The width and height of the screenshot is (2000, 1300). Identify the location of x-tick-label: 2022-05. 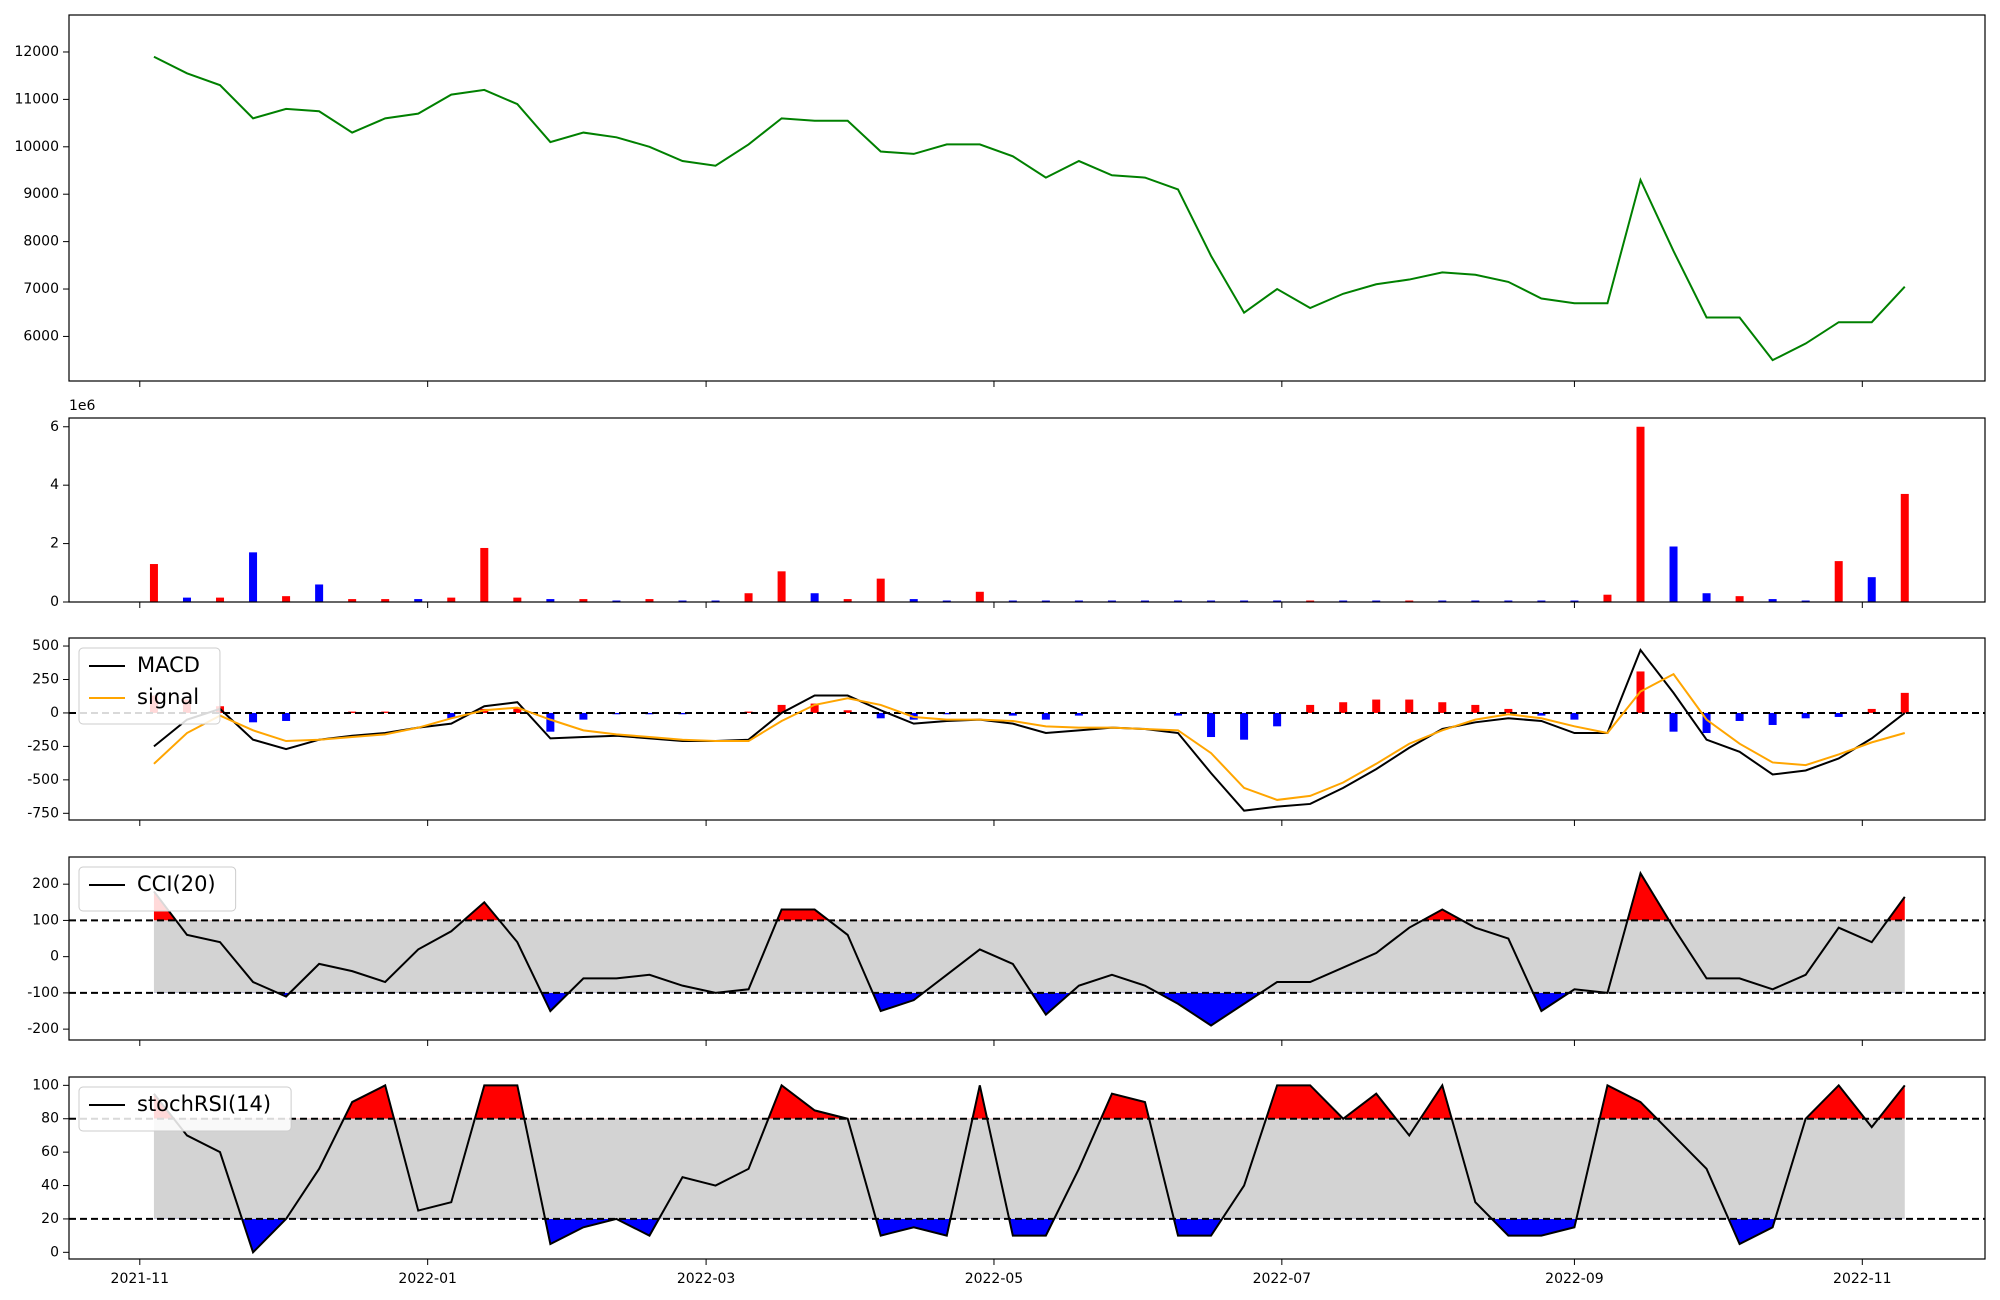
(994, 1279).